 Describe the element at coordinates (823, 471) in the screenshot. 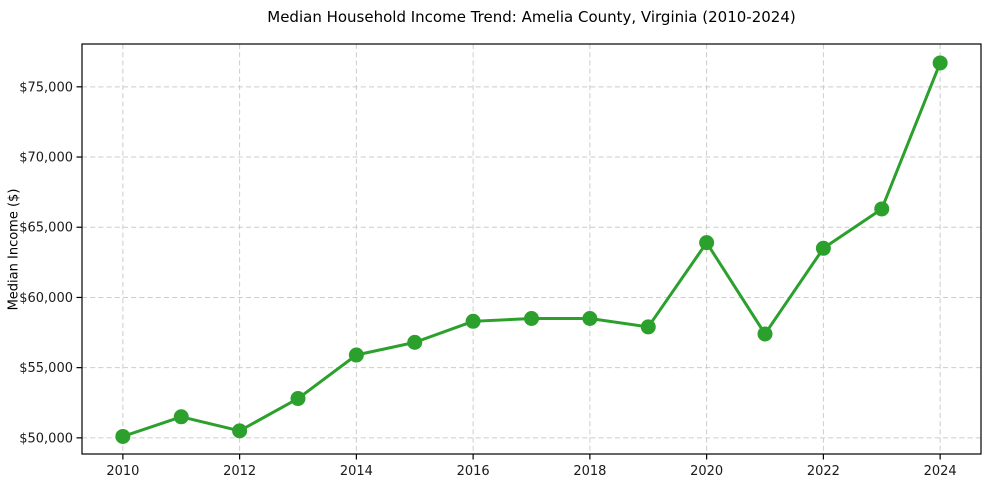

I see `x-tick-label: 2022` at that location.